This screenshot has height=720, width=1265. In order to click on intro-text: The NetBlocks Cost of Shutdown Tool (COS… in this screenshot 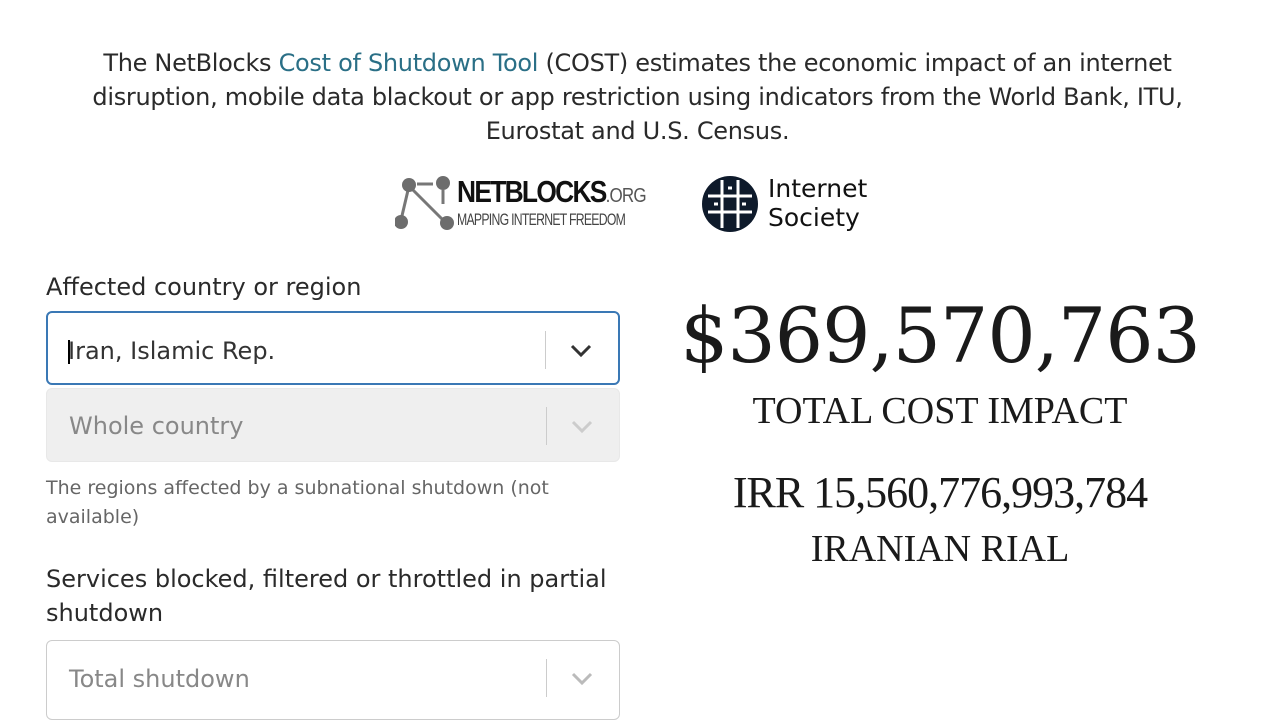, I will do `click(637, 97)`.